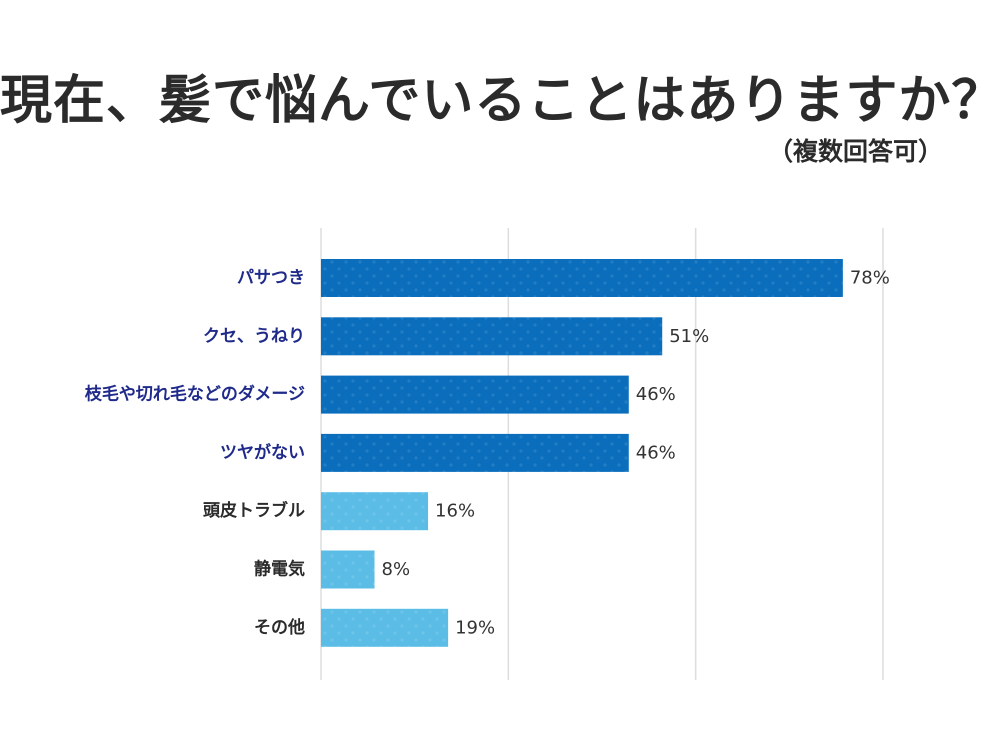 Image resolution: width=1001 pixels, height=750 pixels. What do you see at coordinates (254, 510) in the screenshot?
I see `category-label: 頭皮トラブル` at bounding box center [254, 510].